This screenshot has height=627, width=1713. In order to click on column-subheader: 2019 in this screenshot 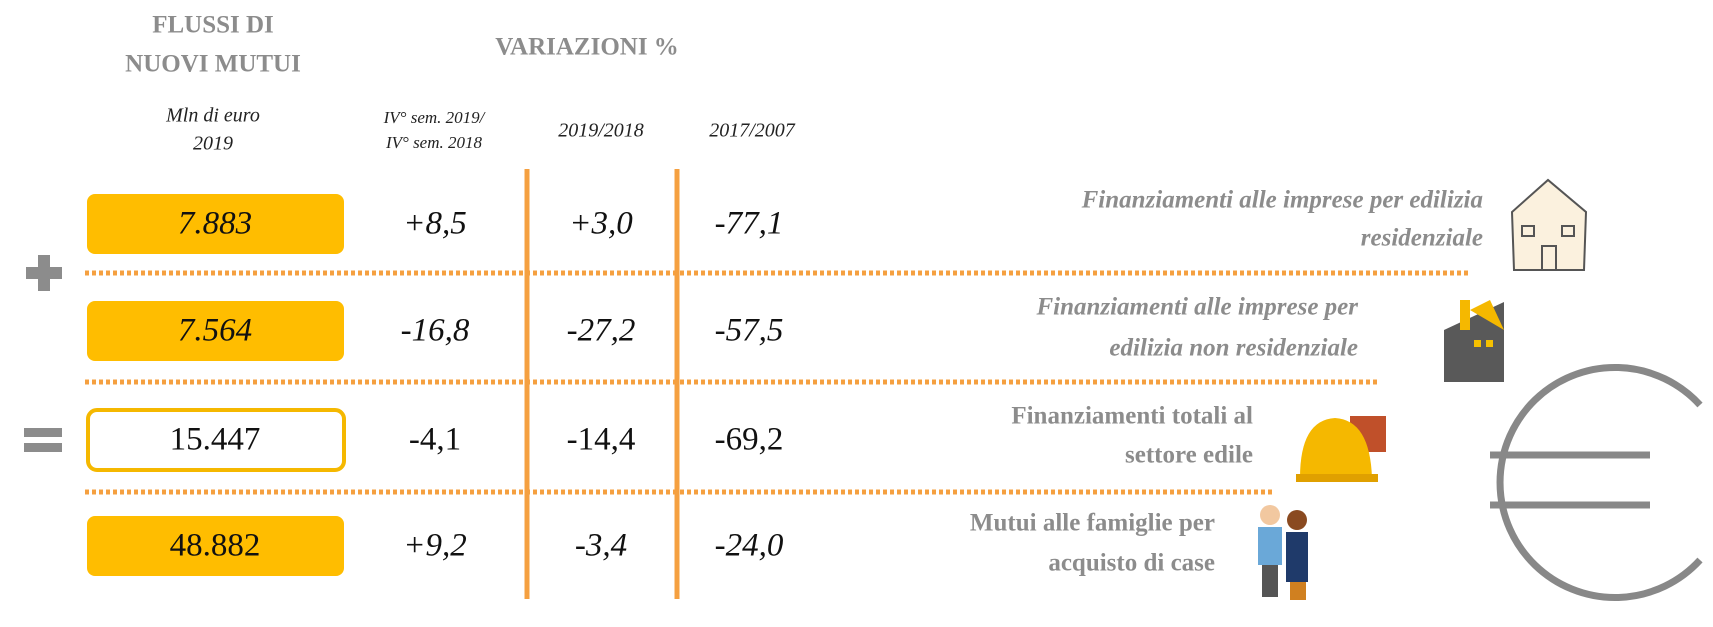, I will do `click(213, 144)`.